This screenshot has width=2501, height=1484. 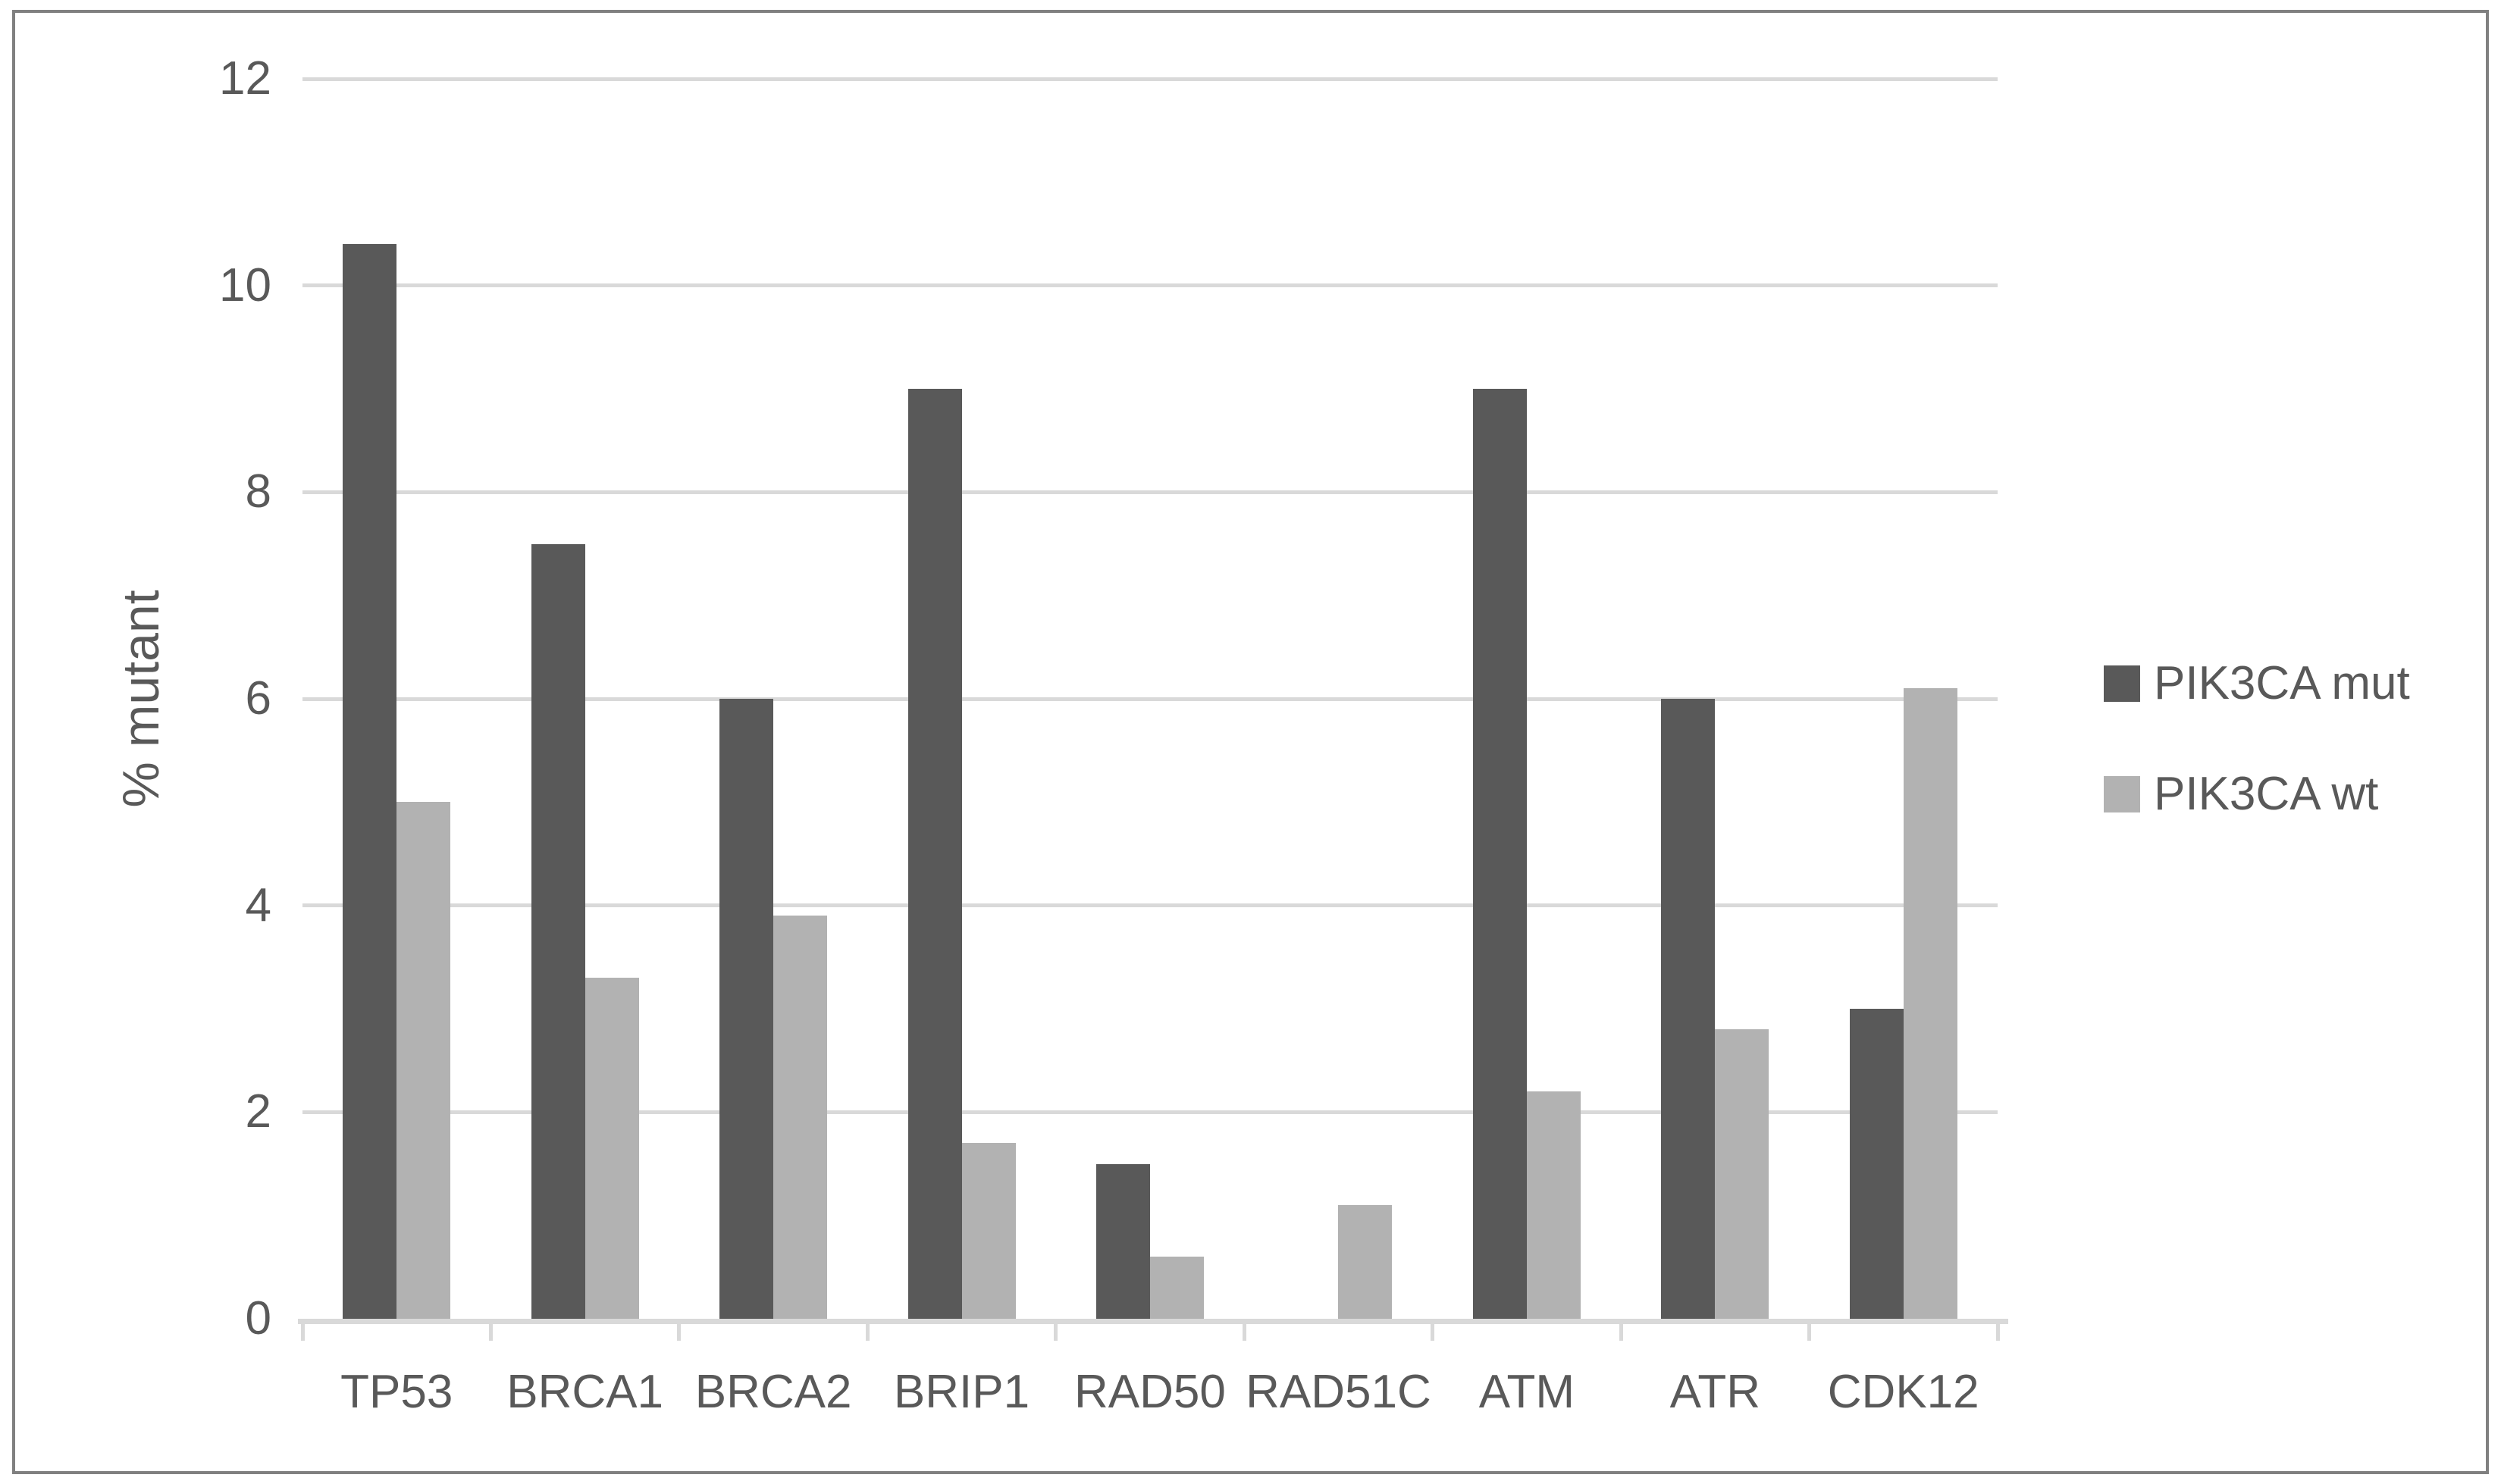 I want to click on x-label-atm: ATM, so click(x=1526, y=1392).